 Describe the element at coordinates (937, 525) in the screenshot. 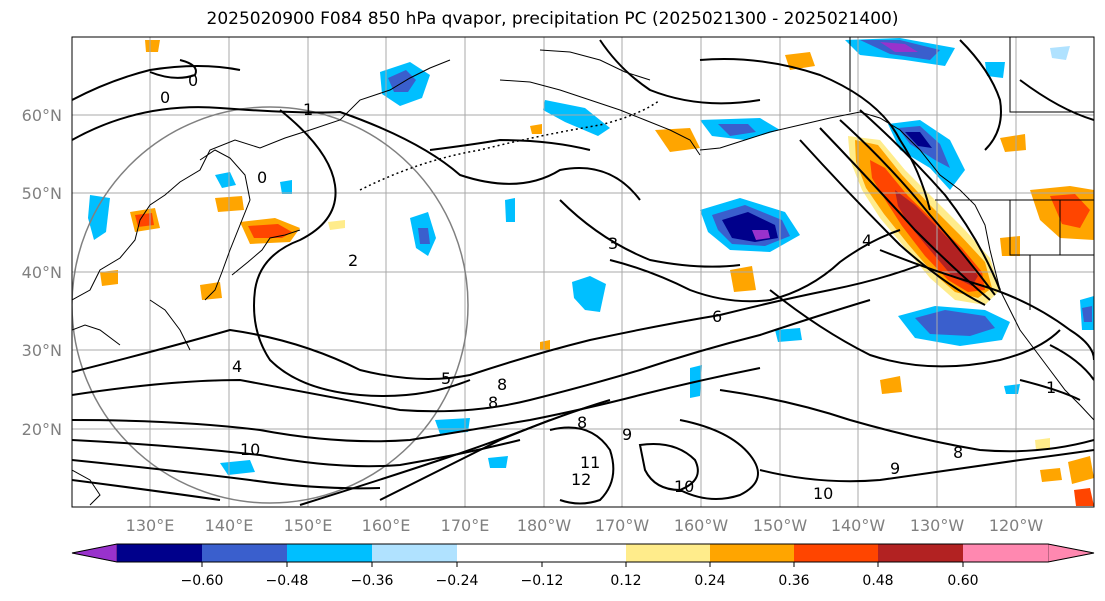

I see `lon-label: 130°W` at that location.